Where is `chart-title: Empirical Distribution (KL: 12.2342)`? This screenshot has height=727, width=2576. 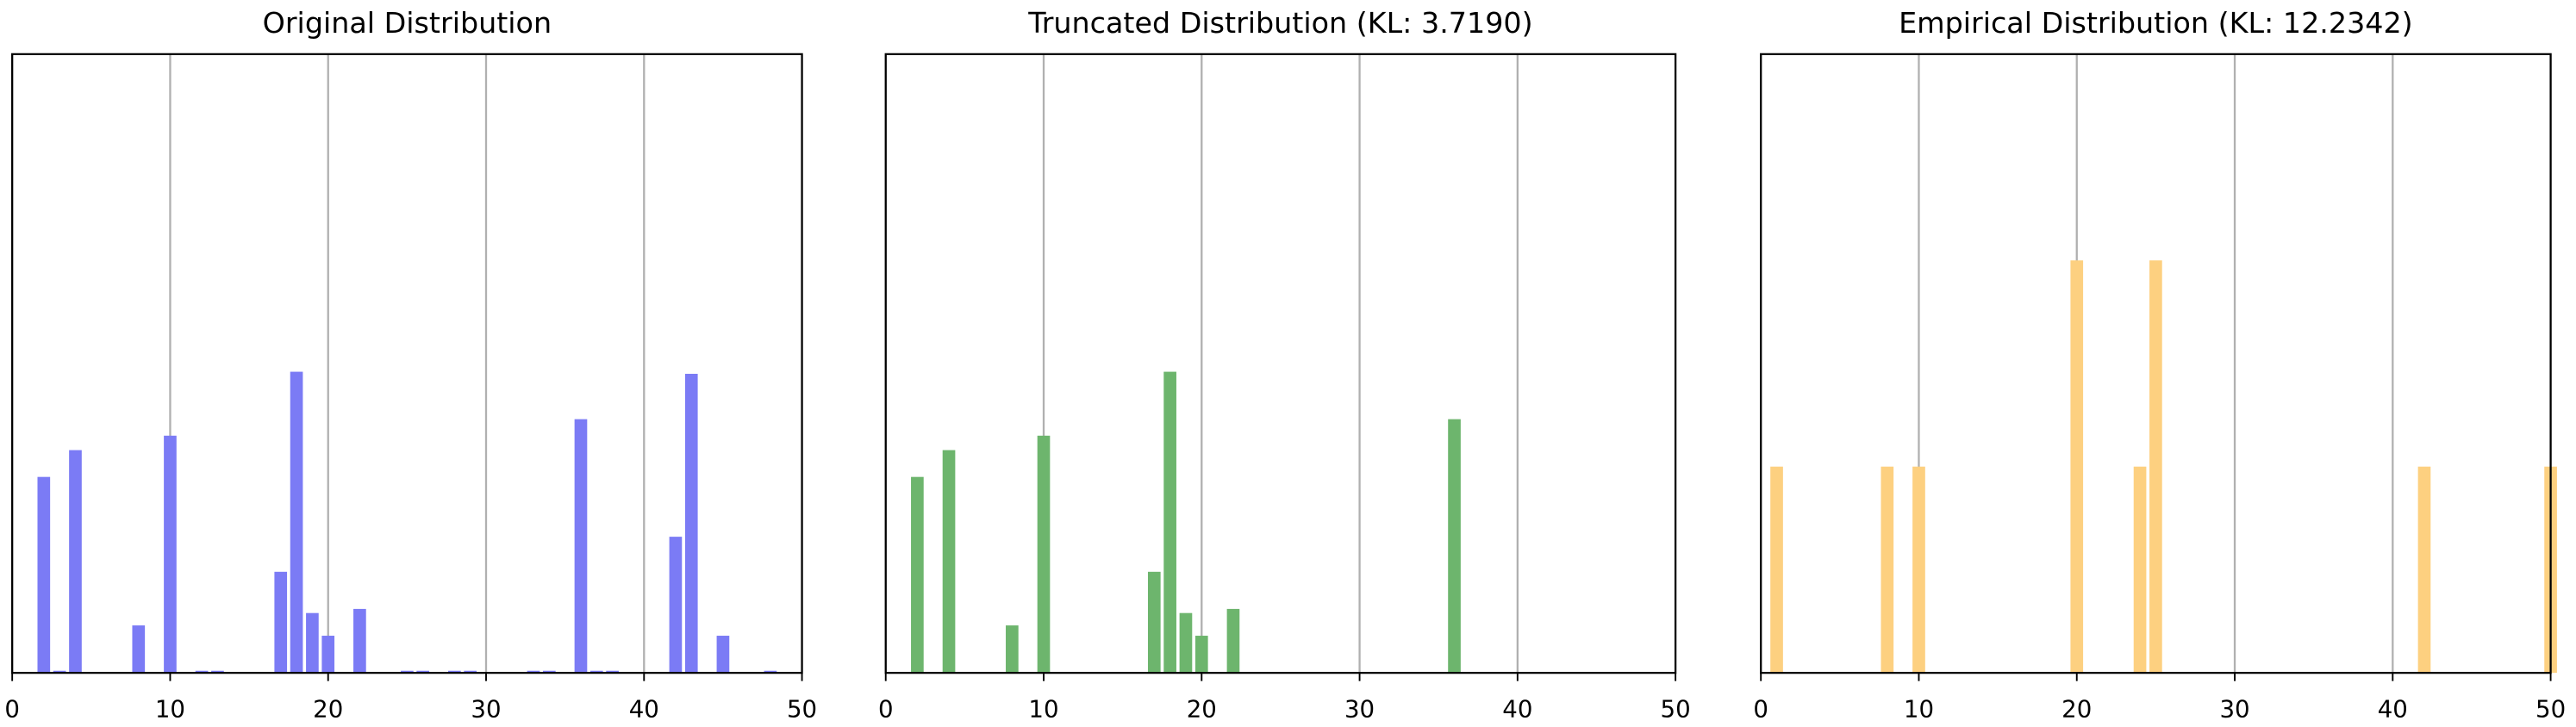 chart-title: Empirical Distribution (KL: 12.2342) is located at coordinates (2156, 23).